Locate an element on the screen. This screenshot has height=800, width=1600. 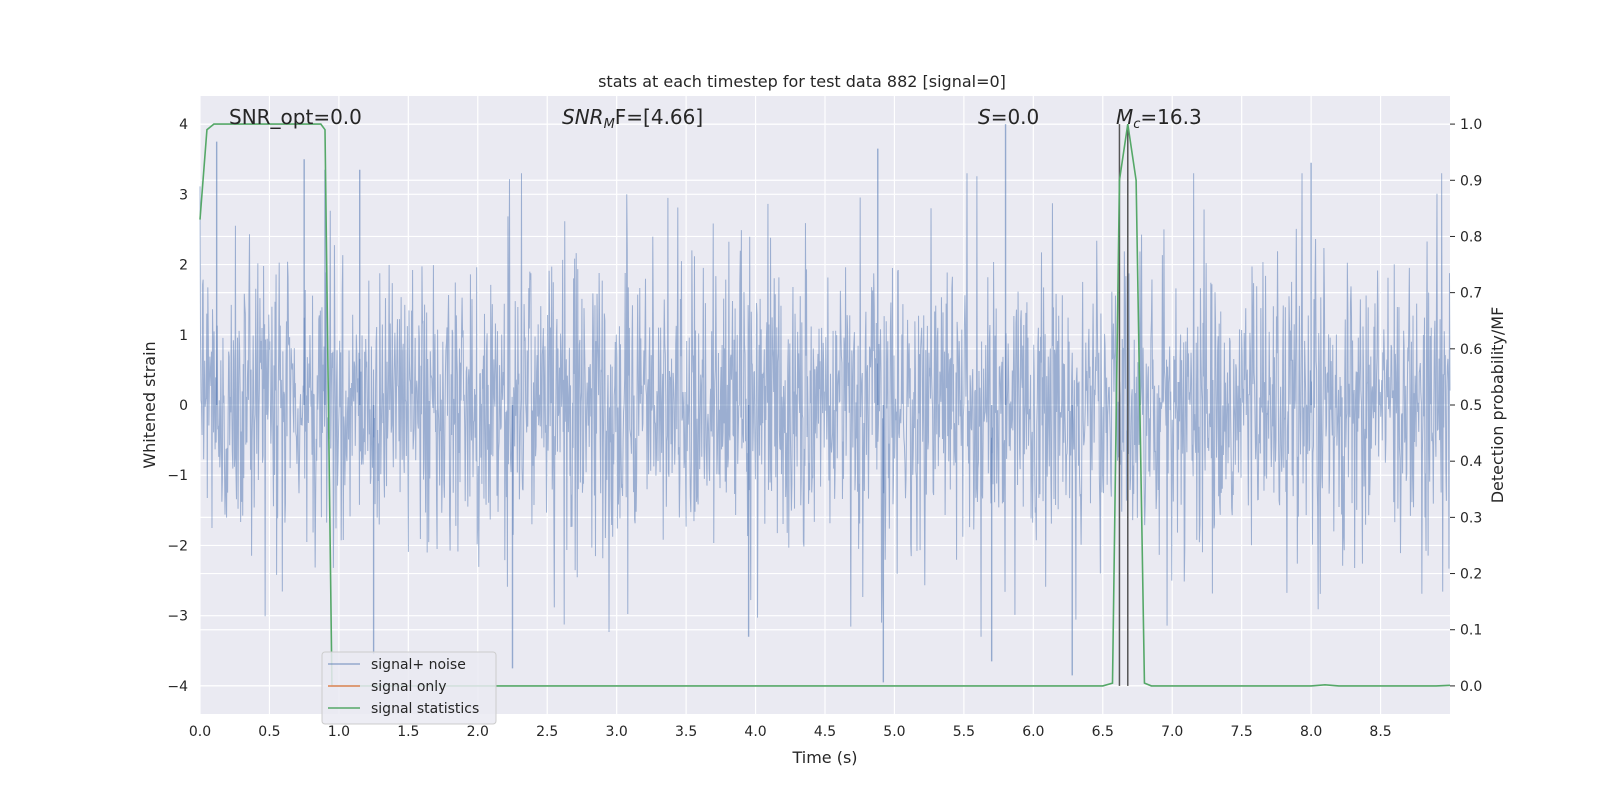
x-tick-label: 7.0 is located at coordinates (1172, 732).